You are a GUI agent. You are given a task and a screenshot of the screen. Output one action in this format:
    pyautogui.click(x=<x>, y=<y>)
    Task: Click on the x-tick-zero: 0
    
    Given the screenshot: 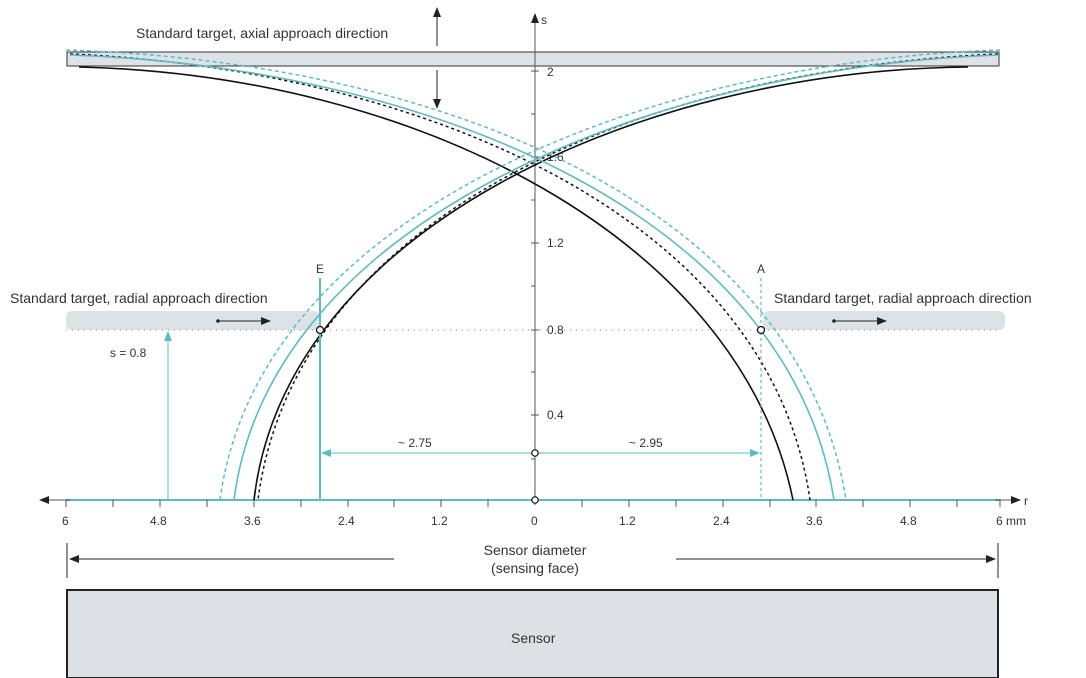 What is the action you would take?
    pyautogui.click(x=534, y=521)
    